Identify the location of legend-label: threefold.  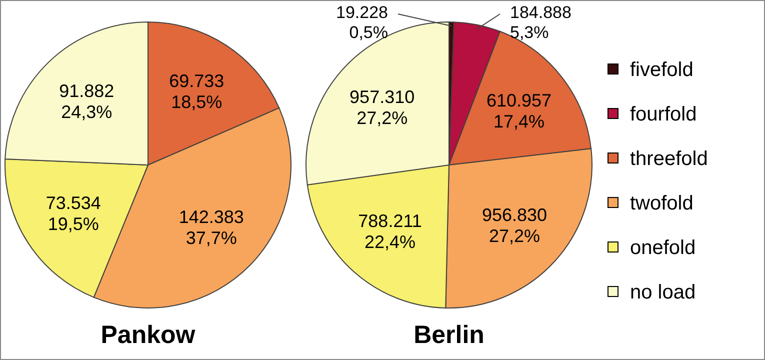
(669, 159).